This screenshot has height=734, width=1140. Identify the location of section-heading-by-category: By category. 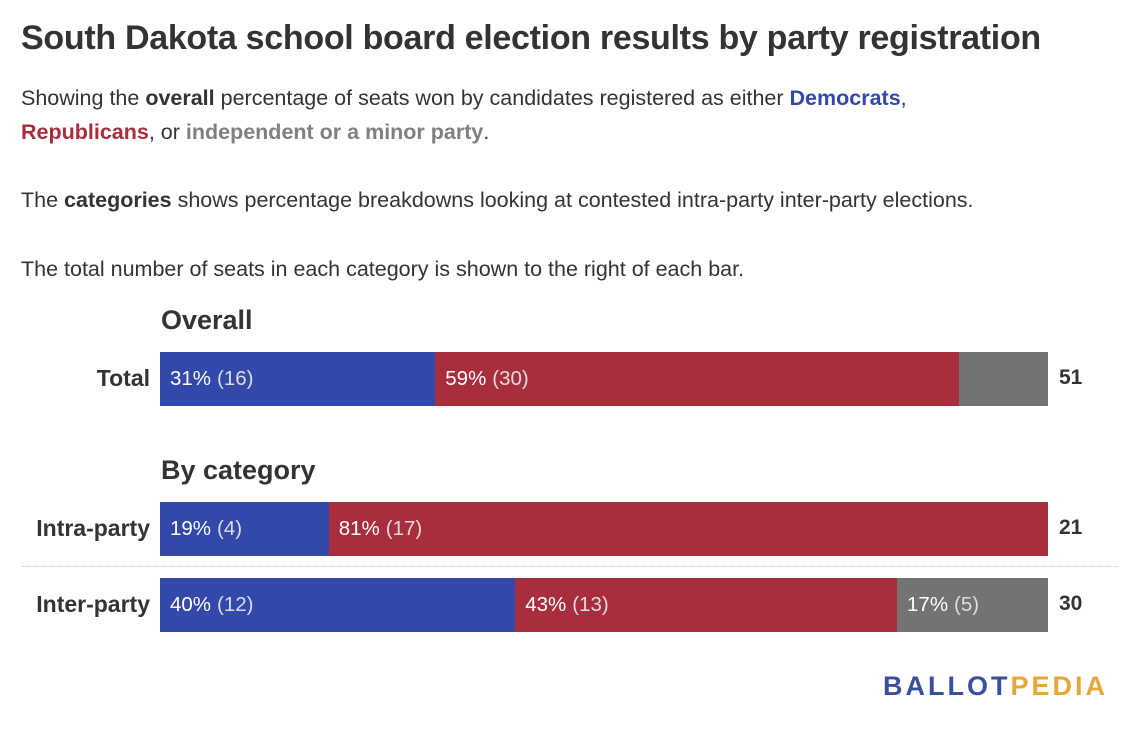
(238, 470).